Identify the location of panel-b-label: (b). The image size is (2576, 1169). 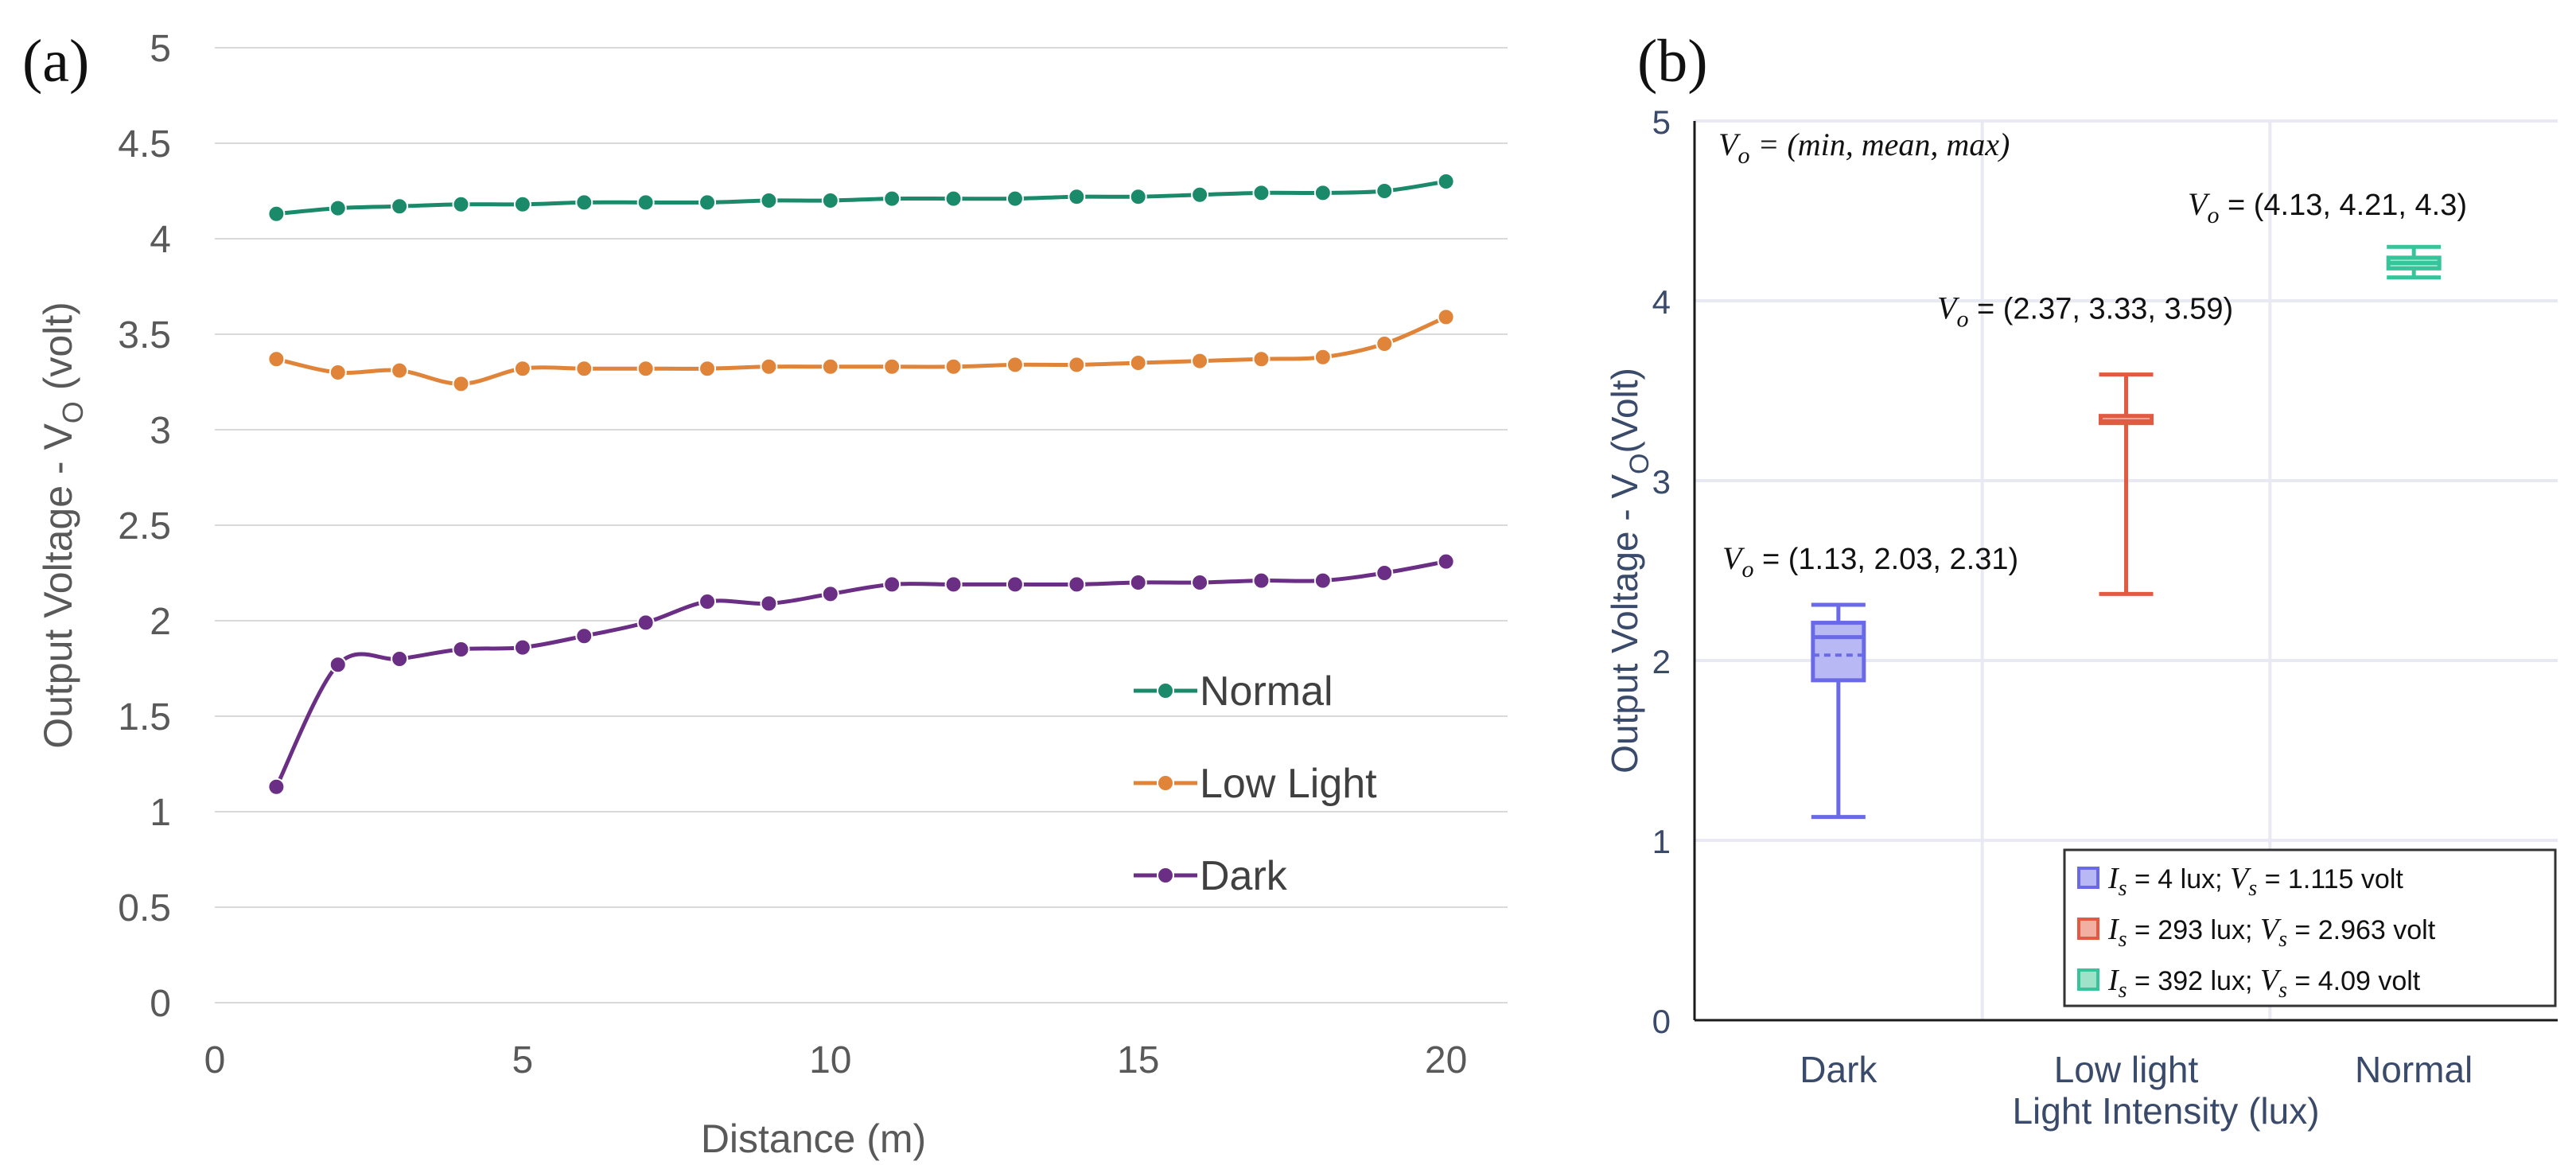
(1673, 61).